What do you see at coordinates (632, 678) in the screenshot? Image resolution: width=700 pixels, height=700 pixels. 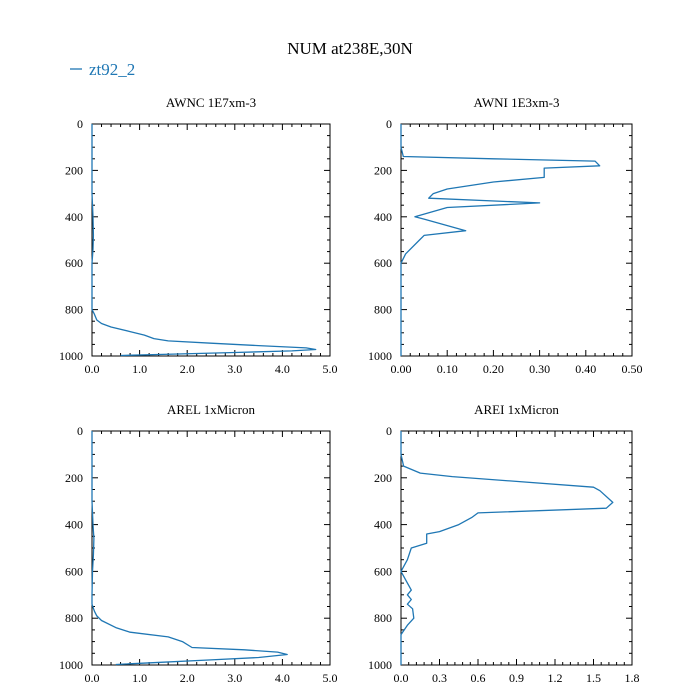 I see `x-tick-label: 1.8` at bounding box center [632, 678].